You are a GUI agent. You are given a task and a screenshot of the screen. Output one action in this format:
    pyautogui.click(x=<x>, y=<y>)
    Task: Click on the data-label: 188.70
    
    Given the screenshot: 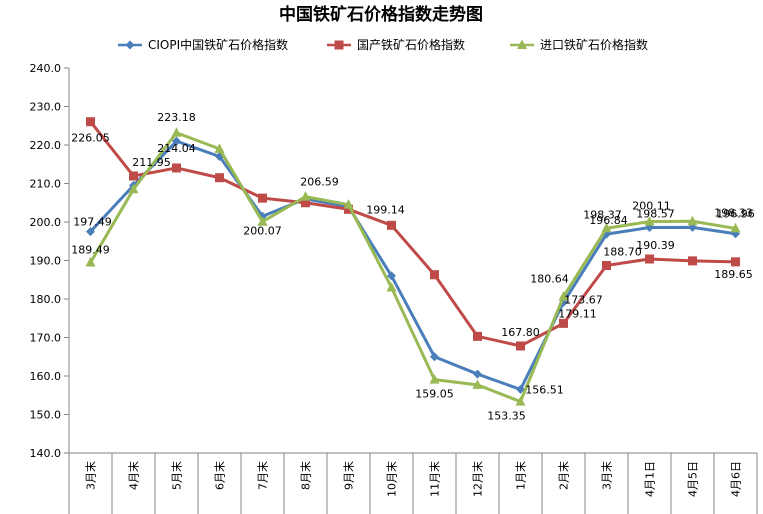 What is the action you would take?
    pyautogui.click(x=622, y=252)
    